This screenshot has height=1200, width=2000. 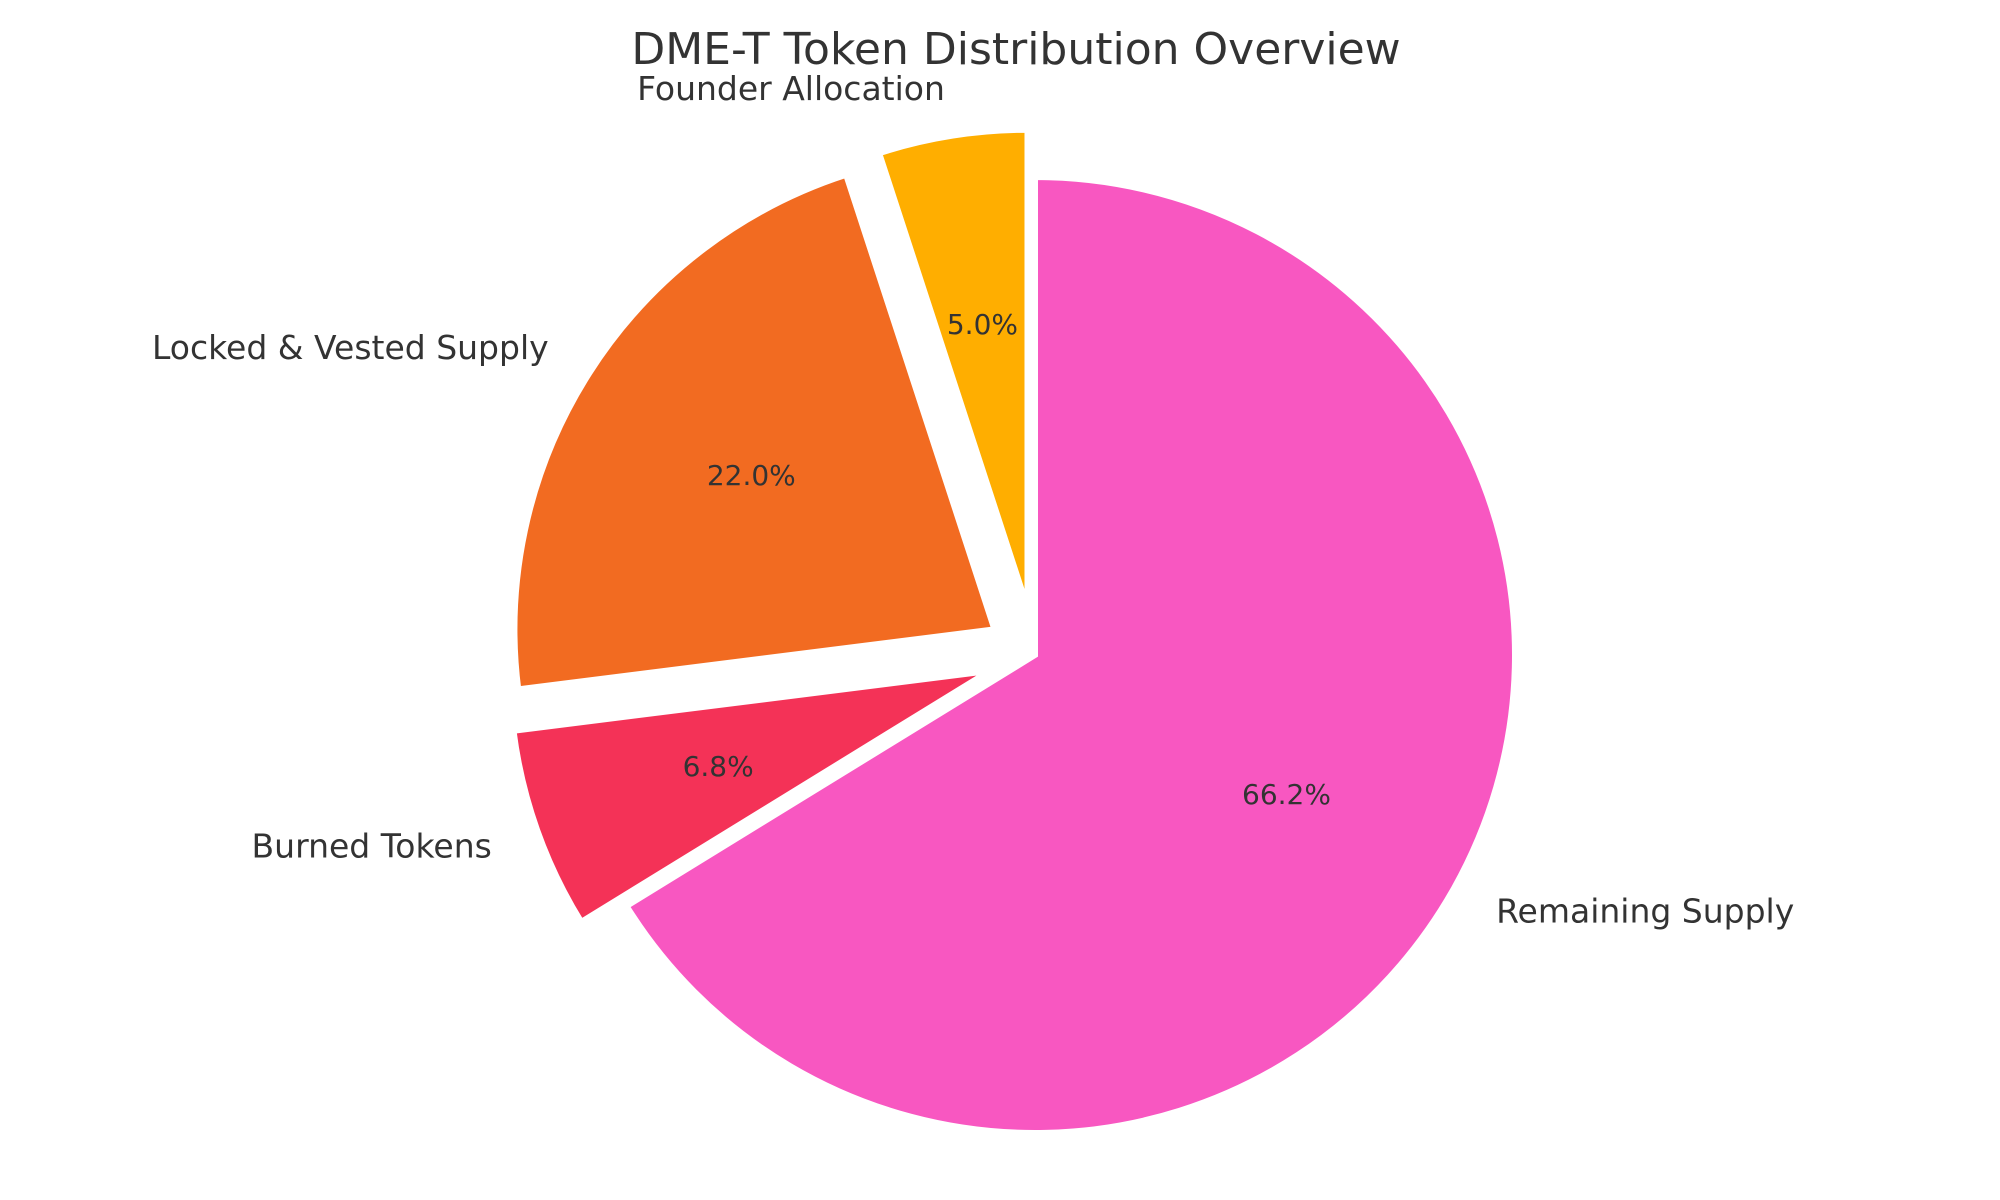 I want to click on pie-slice-label: Founder Allocation, so click(x=791, y=88).